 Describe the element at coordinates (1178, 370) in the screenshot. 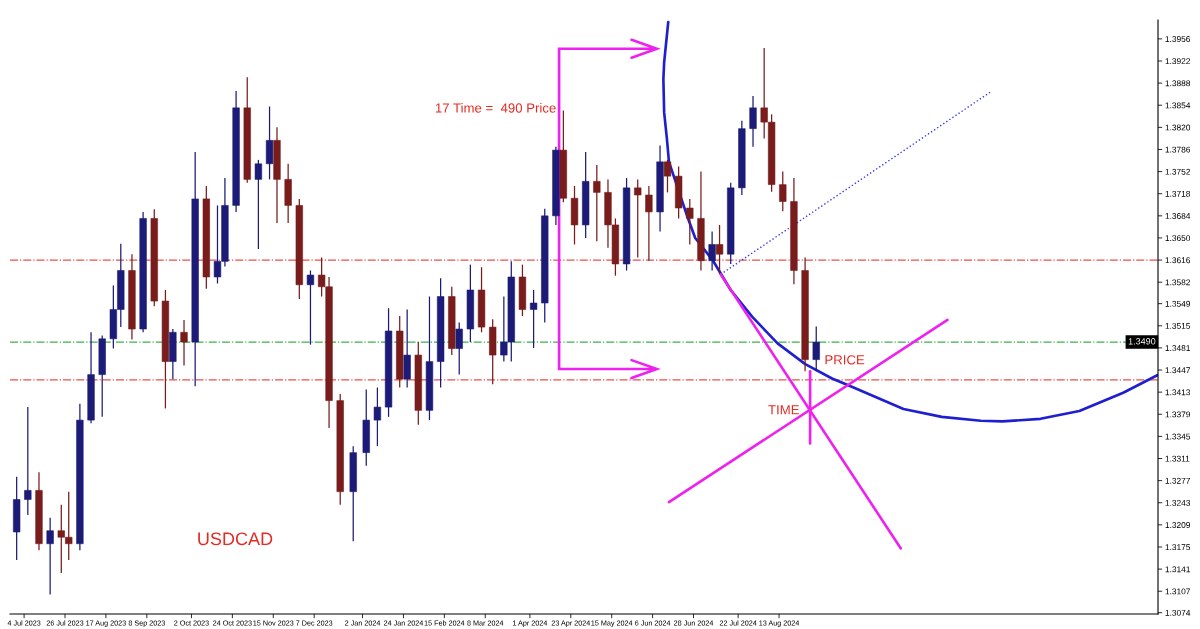

I see `y-tick-label: 1.3447` at that location.